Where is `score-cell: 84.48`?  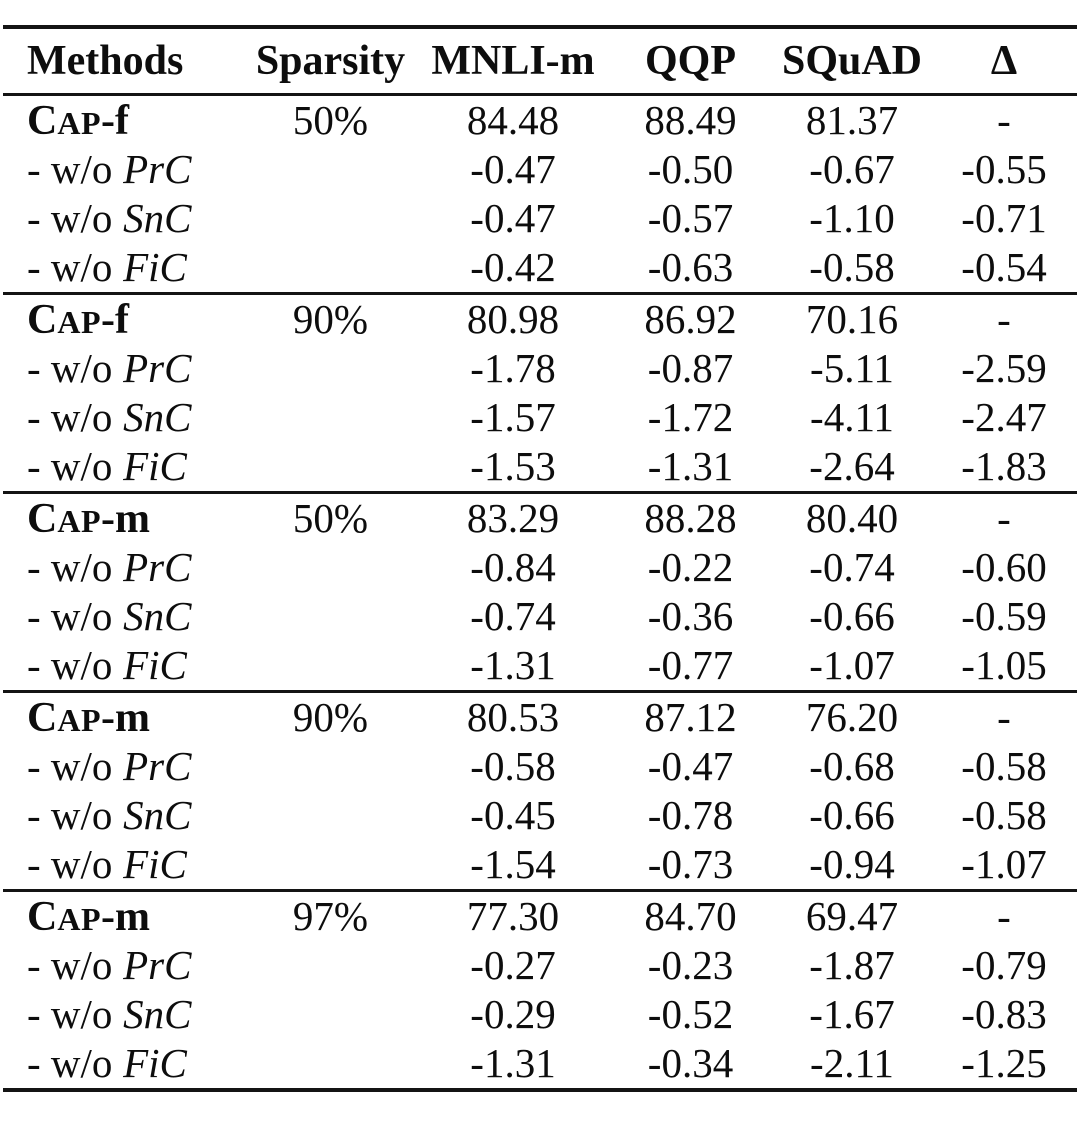
score-cell: 84.48 is located at coordinates (513, 120).